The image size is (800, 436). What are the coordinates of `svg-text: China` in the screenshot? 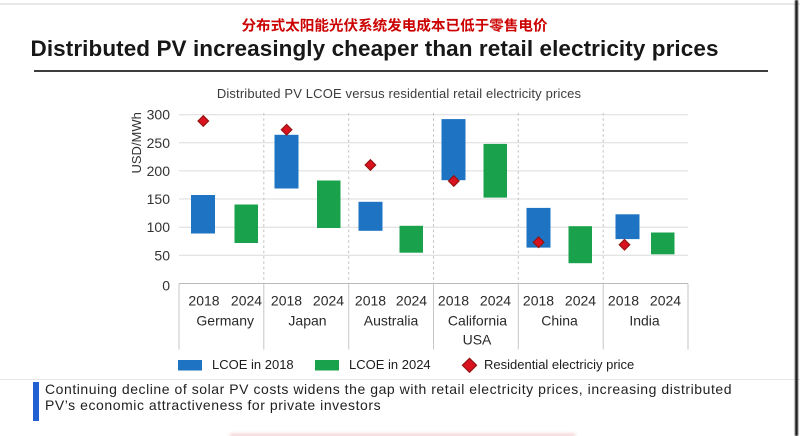 It's located at (559, 321).